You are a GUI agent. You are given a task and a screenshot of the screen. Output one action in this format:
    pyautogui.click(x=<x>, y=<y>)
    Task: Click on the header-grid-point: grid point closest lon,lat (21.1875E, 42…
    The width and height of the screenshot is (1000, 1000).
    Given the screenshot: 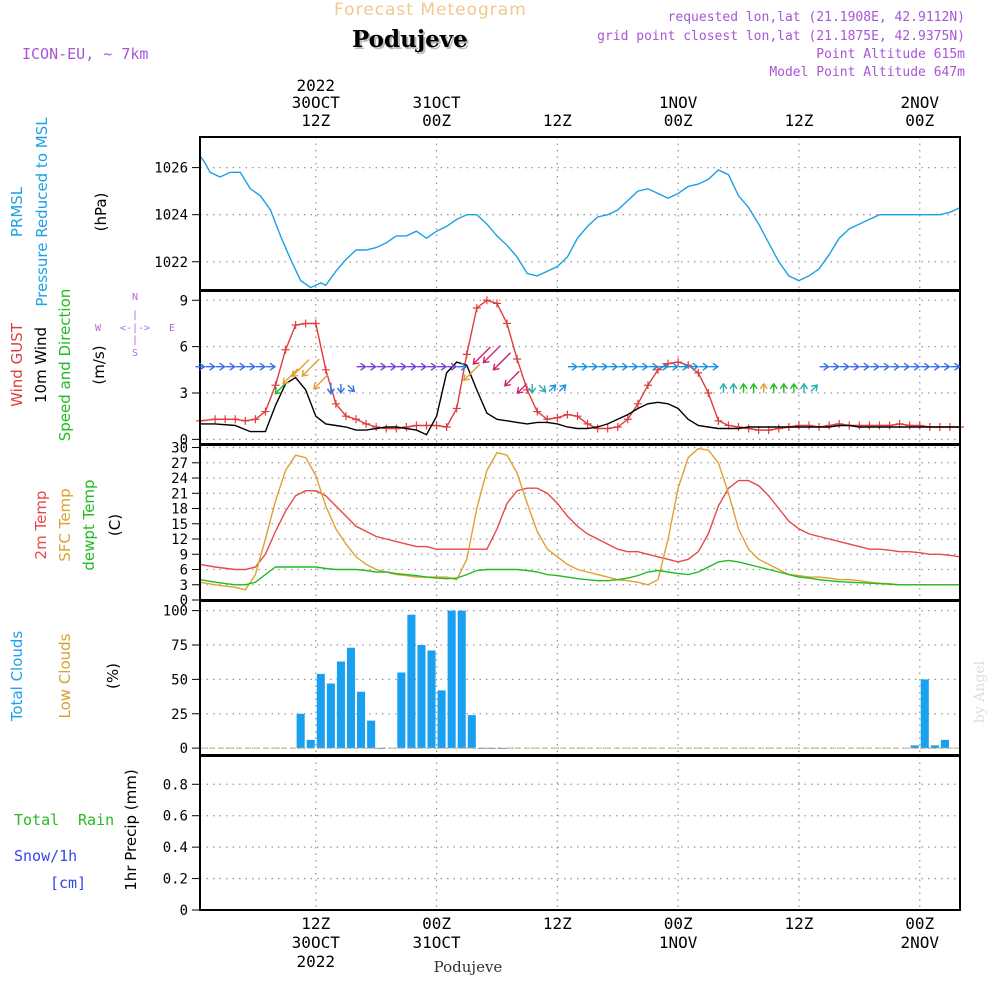 What is the action you would take?
    pyautogui.click(x=781, y=36)
    